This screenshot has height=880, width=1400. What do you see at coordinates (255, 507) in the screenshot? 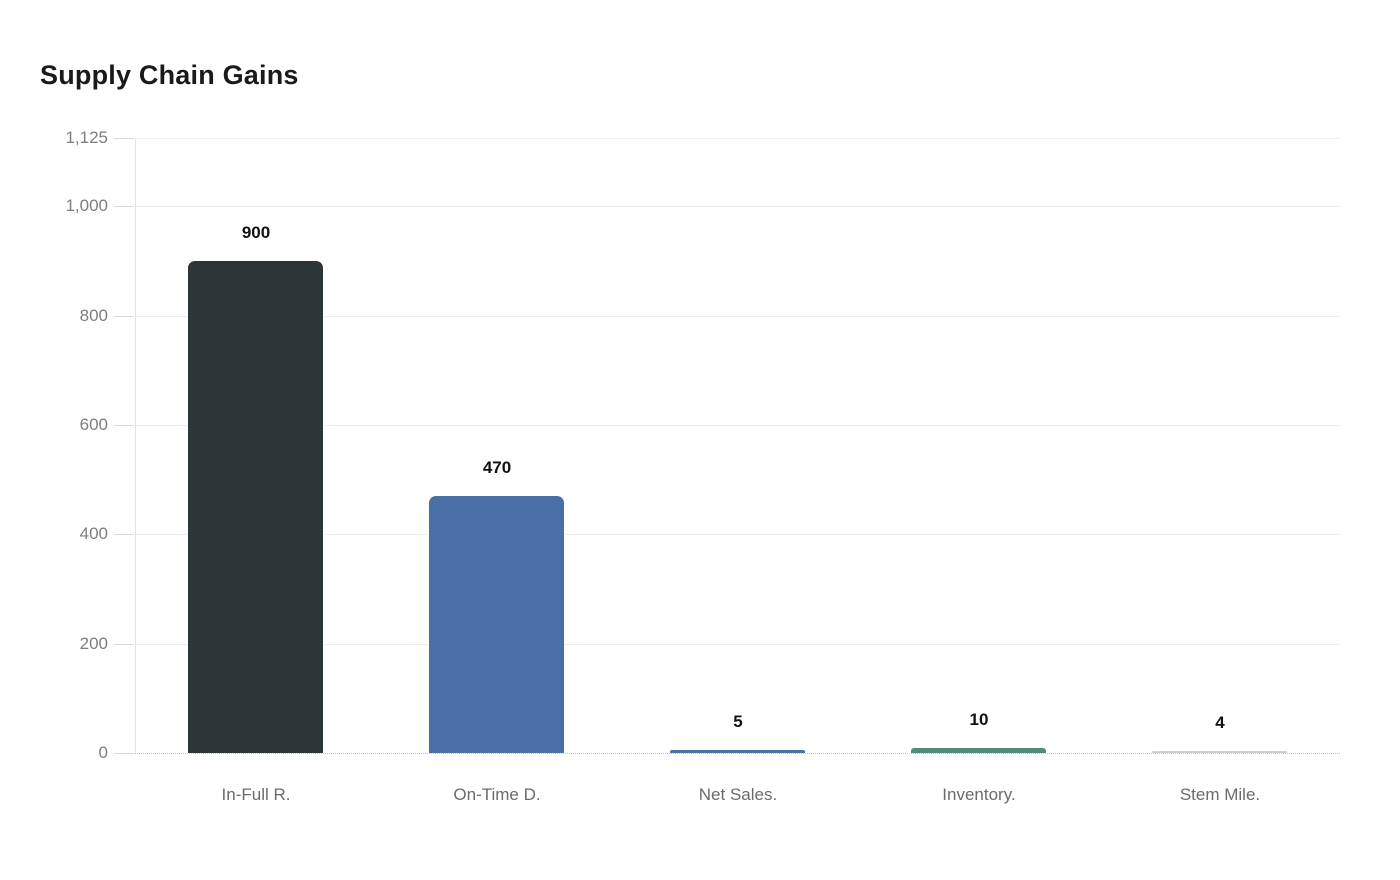
I see `bar-in-full-r` at bounding box center [255, 507].